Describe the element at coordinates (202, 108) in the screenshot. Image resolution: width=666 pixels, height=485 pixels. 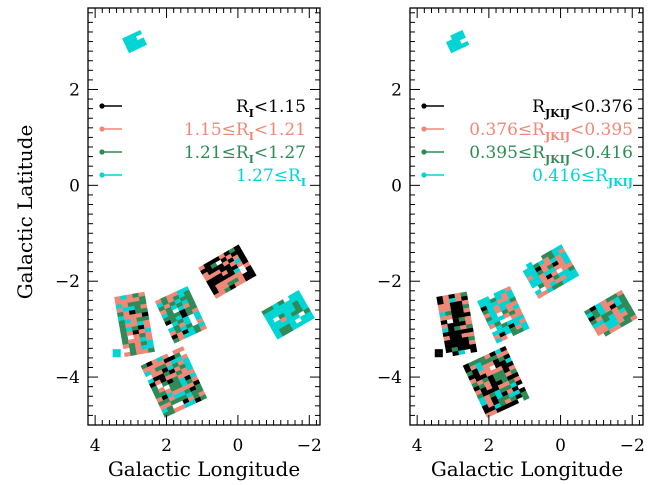
I see `legend-entry: RI<1.15` at that location.